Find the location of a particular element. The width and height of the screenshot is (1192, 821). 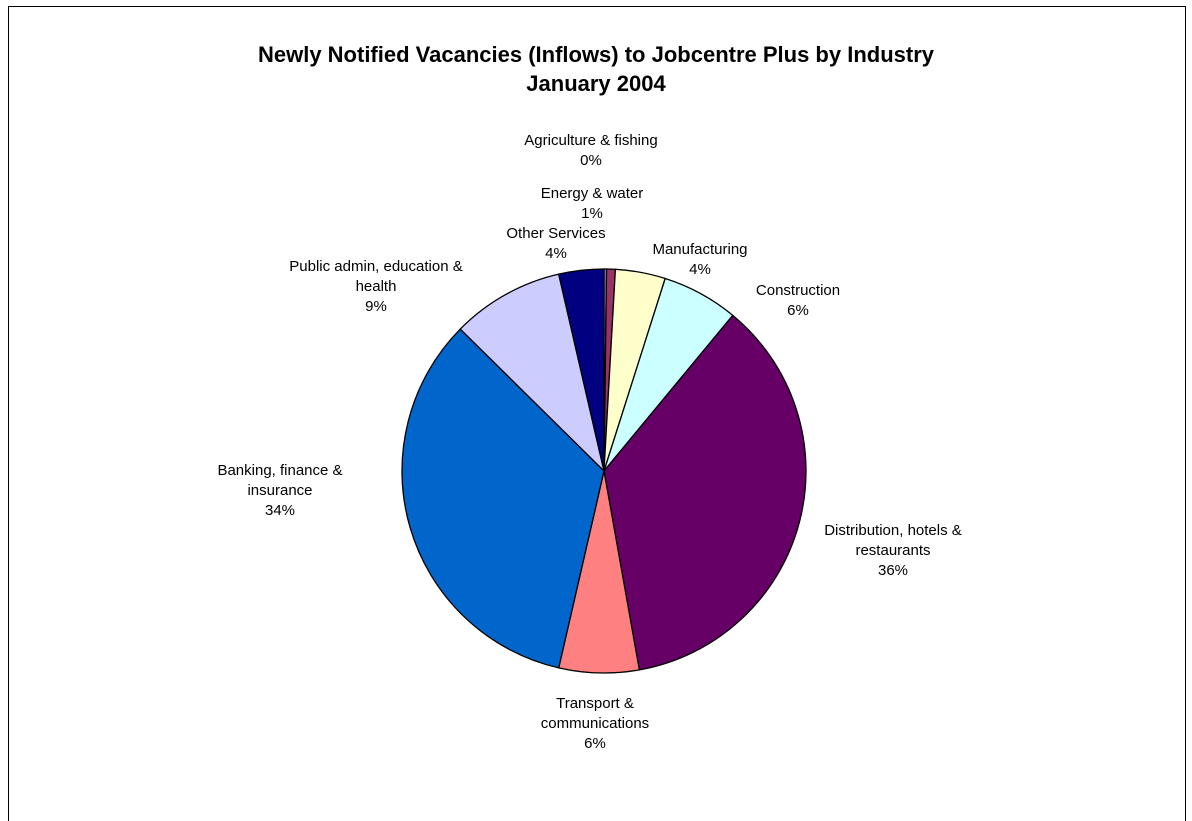

slice-label-distribution-hotels-restaurants: Distribution, hotels & restaurants 36% is located at coordinates (893, 550).